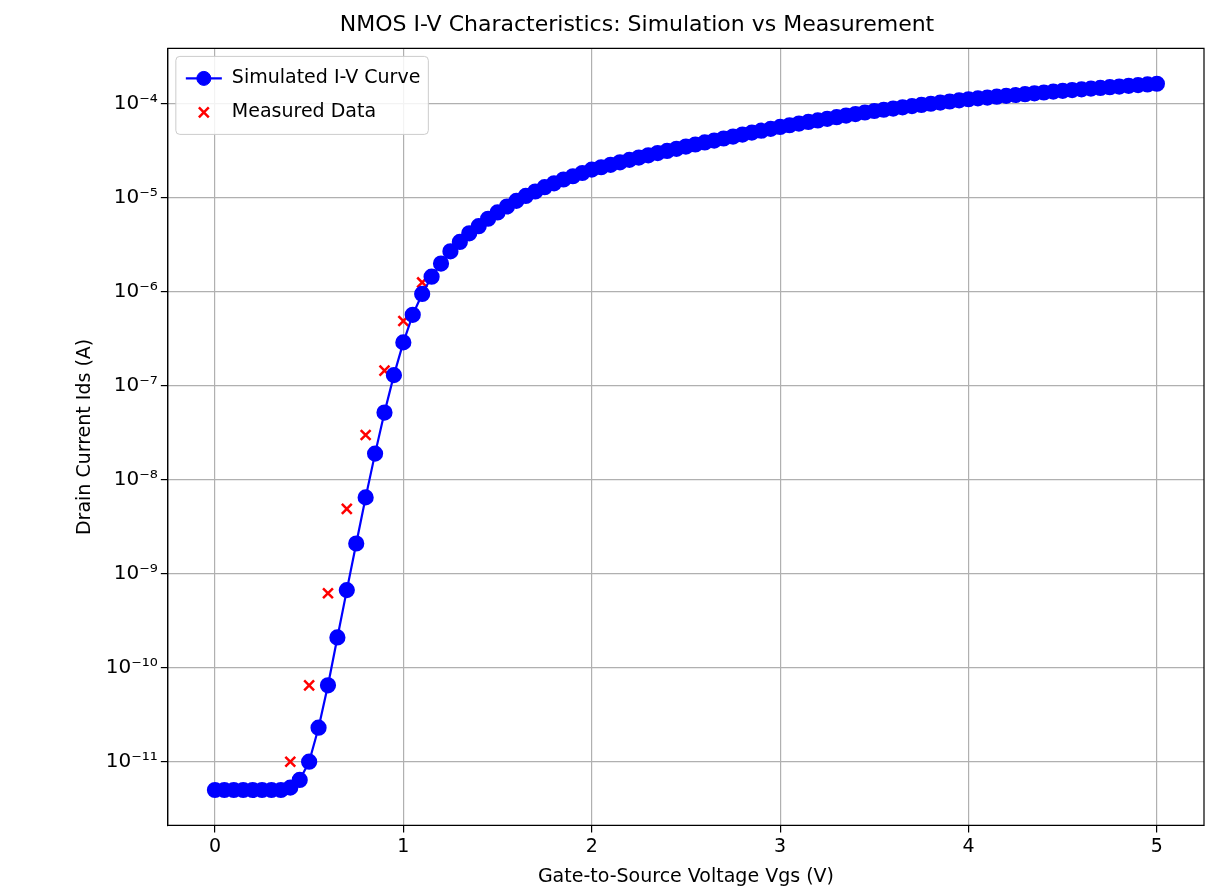 Image resolution: width=1226 pixels, height=896 pixels. I want to click on y-tick-label: 10⁻⁴, so click(135, 102).